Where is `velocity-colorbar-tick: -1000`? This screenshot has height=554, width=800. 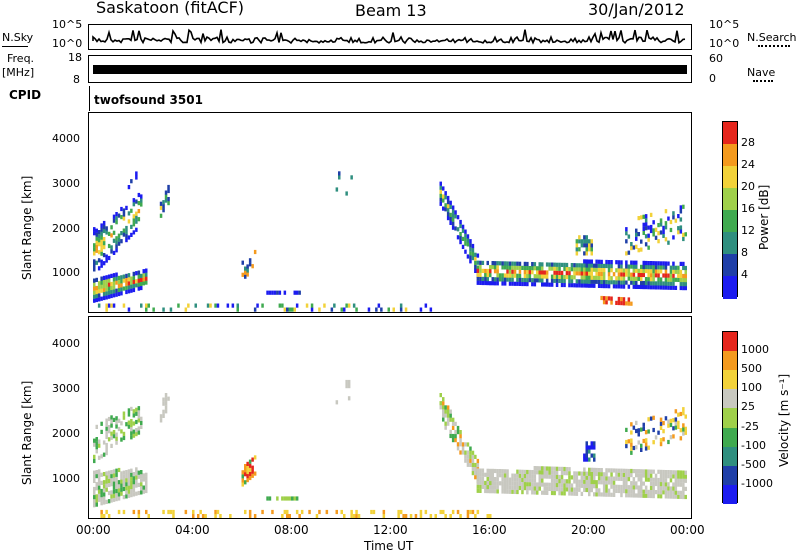
velocity-colorbar-tick: -1000 is located at coordinates (757, 483).